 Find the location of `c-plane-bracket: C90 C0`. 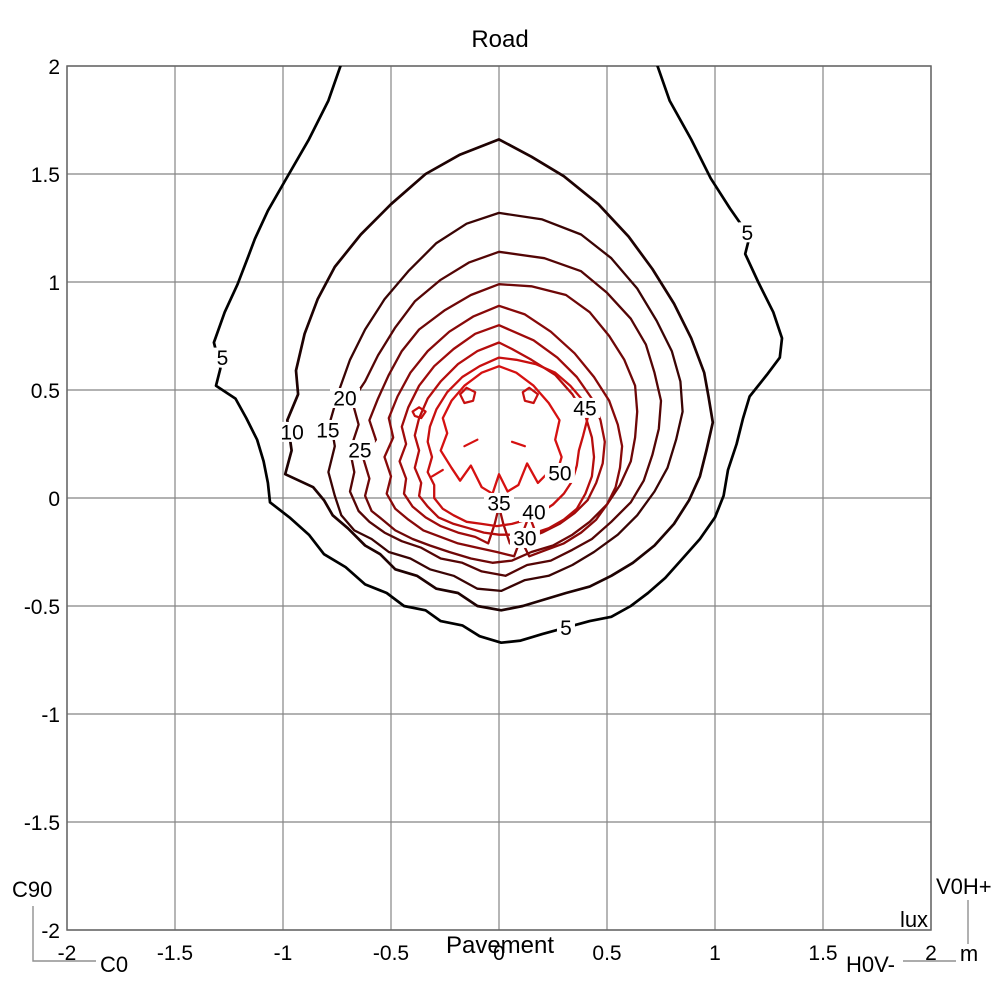

c-plane-bracket: C90 C0 is located at coordinates (70, 927).